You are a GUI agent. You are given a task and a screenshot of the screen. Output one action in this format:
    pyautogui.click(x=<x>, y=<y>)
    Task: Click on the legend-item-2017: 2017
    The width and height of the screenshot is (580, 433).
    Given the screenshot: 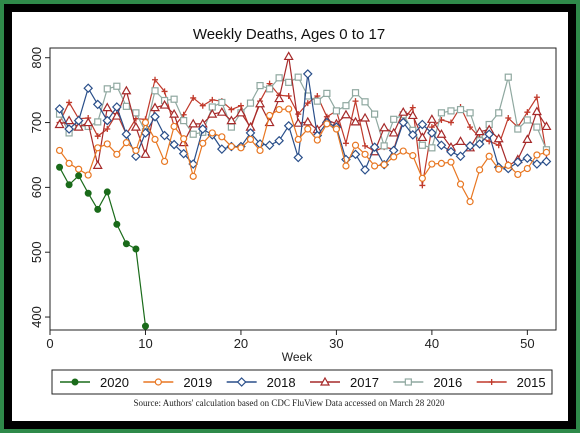 What is the action you would take?
    pyautogui.click(x=344, y=382)
    